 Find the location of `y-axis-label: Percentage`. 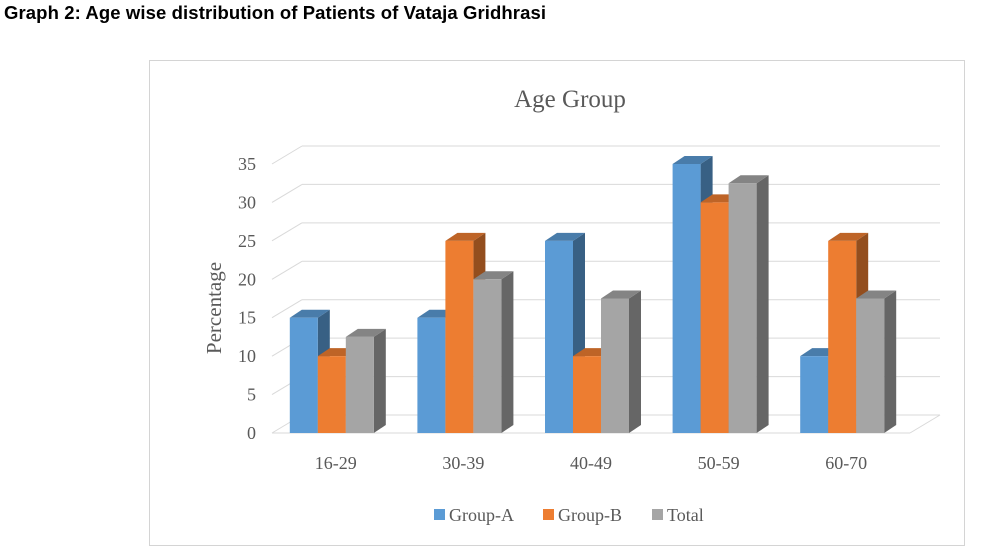

y-axis-label: Percentage is located at coordinates (214, 308).